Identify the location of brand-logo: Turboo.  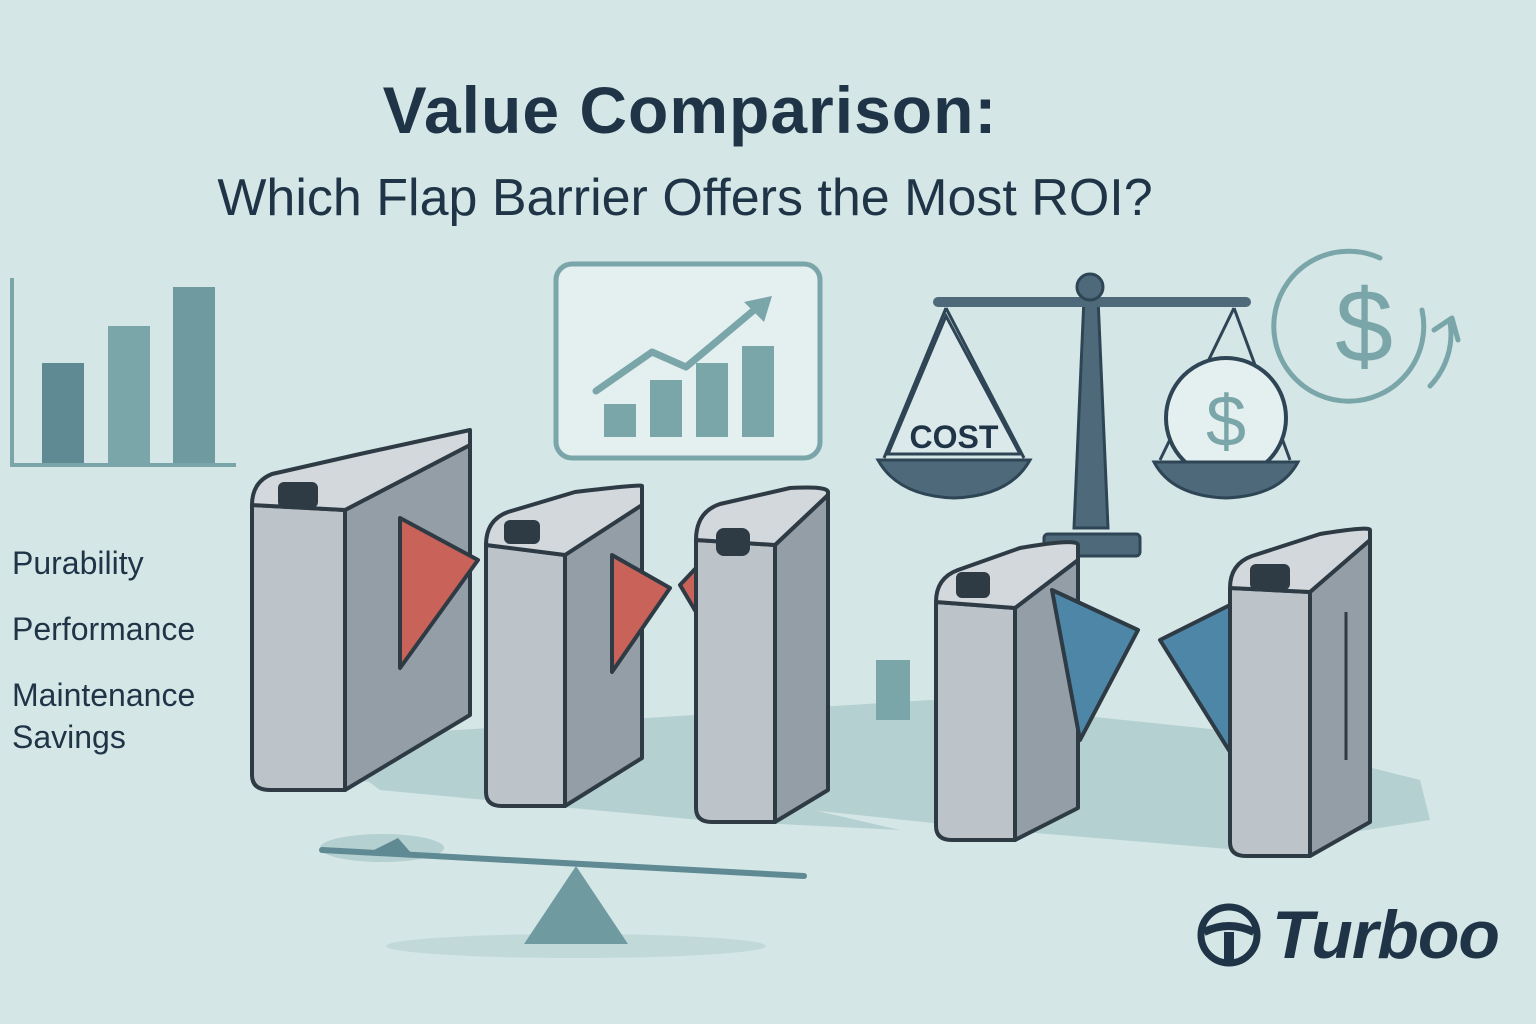
(1348, 935).